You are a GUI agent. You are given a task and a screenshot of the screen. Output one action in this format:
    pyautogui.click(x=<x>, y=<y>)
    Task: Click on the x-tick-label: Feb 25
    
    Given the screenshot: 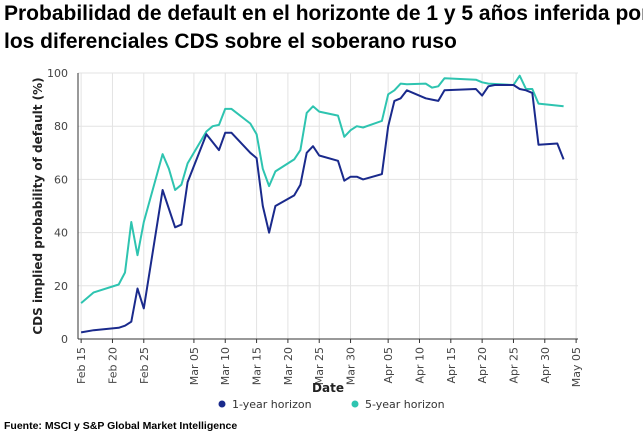 What is the action you would take?
    pyautogui.click(x=144, y=365)
    